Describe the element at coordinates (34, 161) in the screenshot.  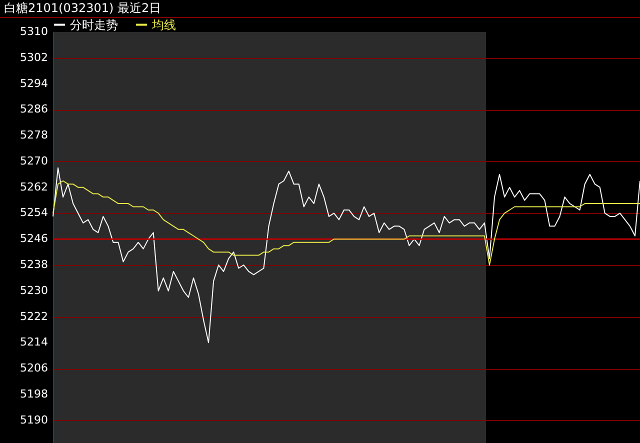
I see `y-tick-label: 5270` at that location.